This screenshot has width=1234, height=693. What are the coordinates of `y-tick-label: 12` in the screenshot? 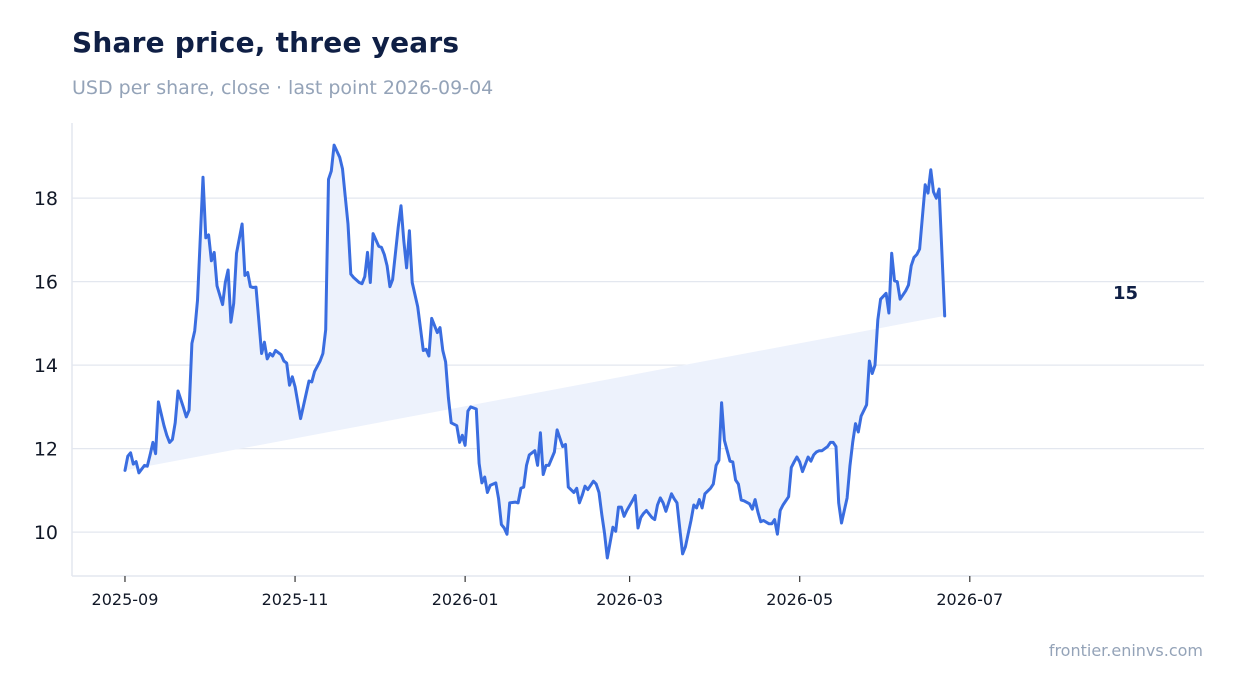 It's located at (46, 450).